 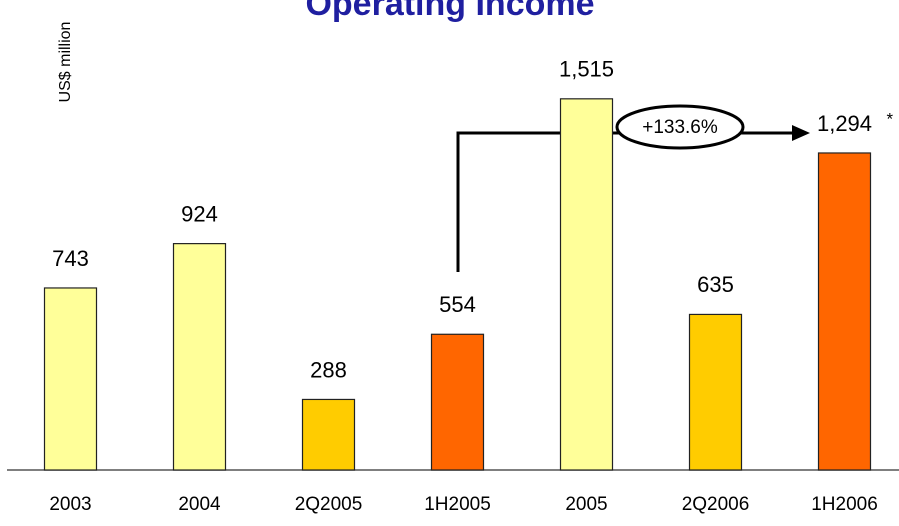 I want to click on arrow-head, so click(x=801, y=133).